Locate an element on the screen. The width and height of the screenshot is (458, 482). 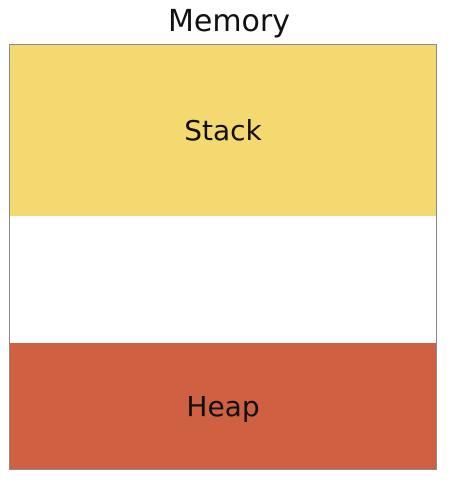
stack-label: Stack is located at coordinates (223, 130).